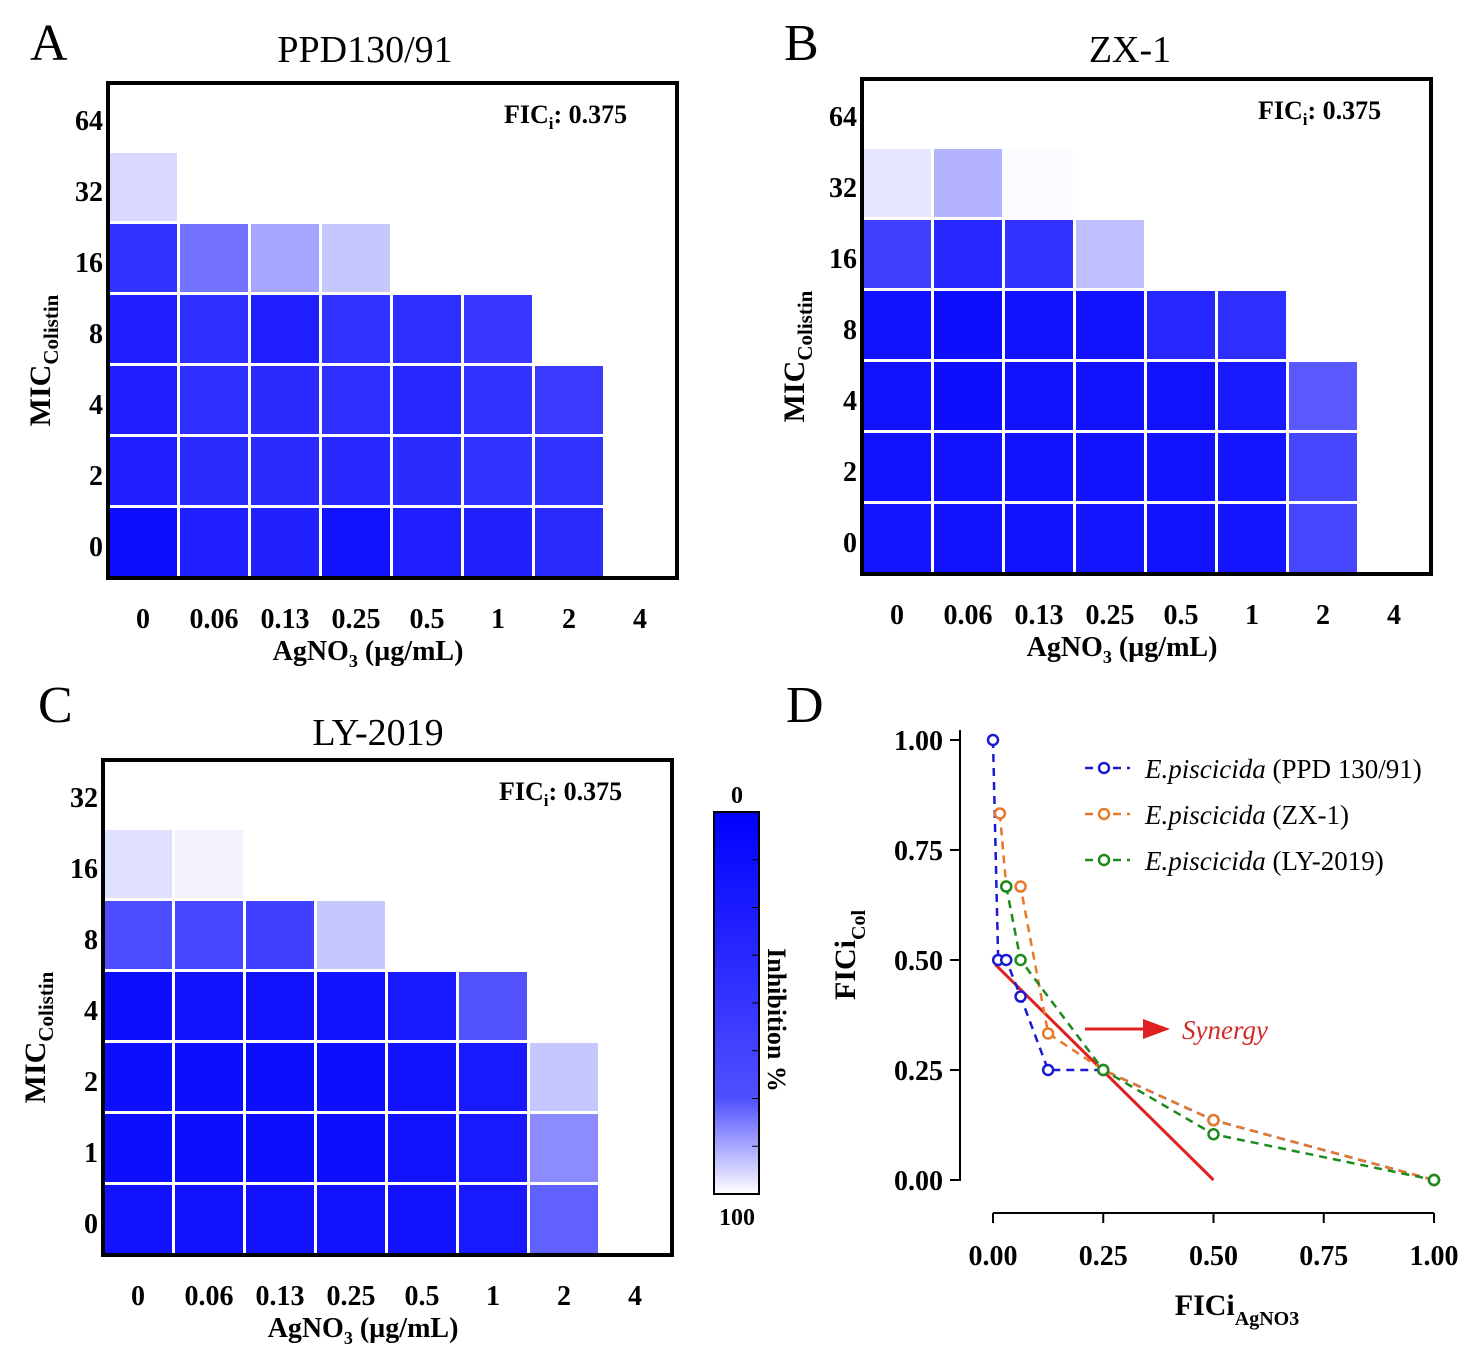  I want to click on y-tick-label: 1.00, so click(918, 741).